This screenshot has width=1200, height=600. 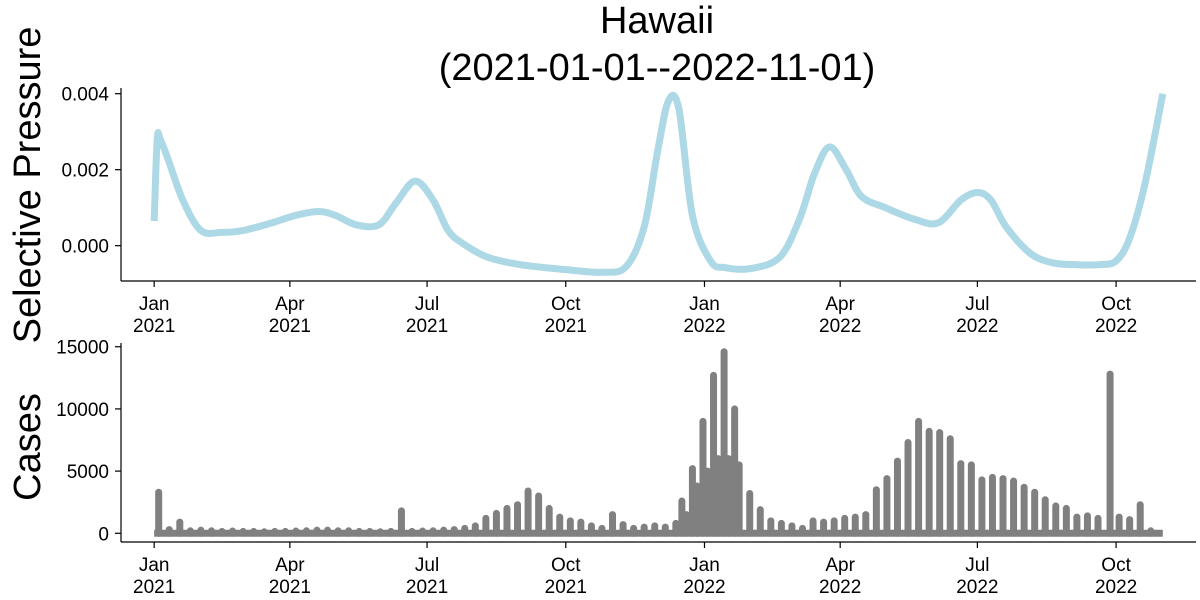 What do you see at coordinates (657, 68) in the screenshot?
I see `chart-title-line2: (2021-01-01--2022-11-01)` at bounding box center [657, 68].